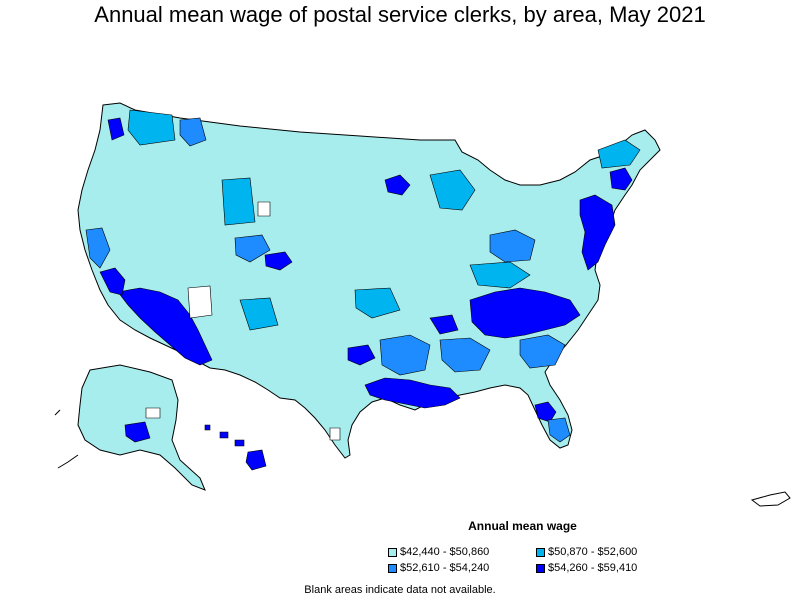 The width and height of the screenshot is (800, 600). I want to click on region-bin2-oklahoma, so click(377, 303).